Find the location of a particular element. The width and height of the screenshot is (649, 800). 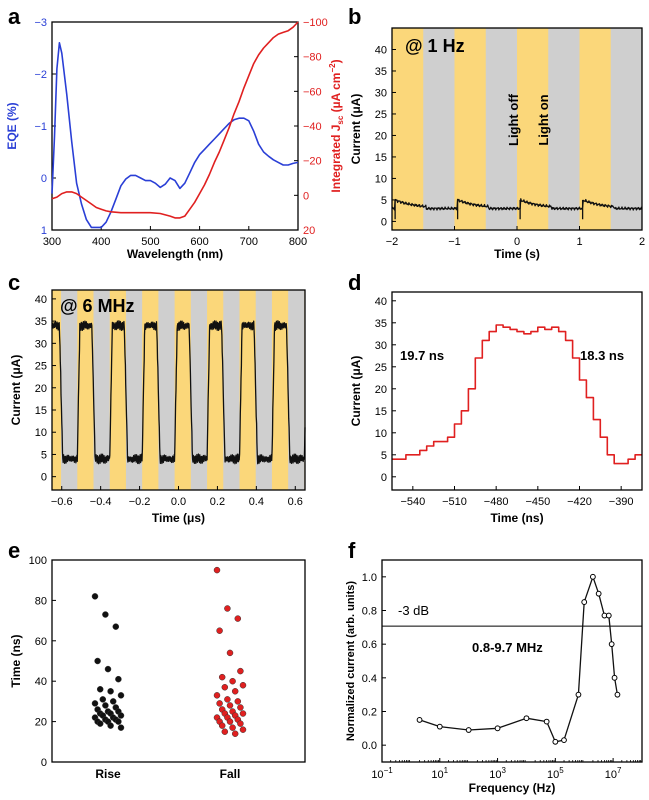

panel-b-y-tick-label: 20 is located at coordinates (381, 136).